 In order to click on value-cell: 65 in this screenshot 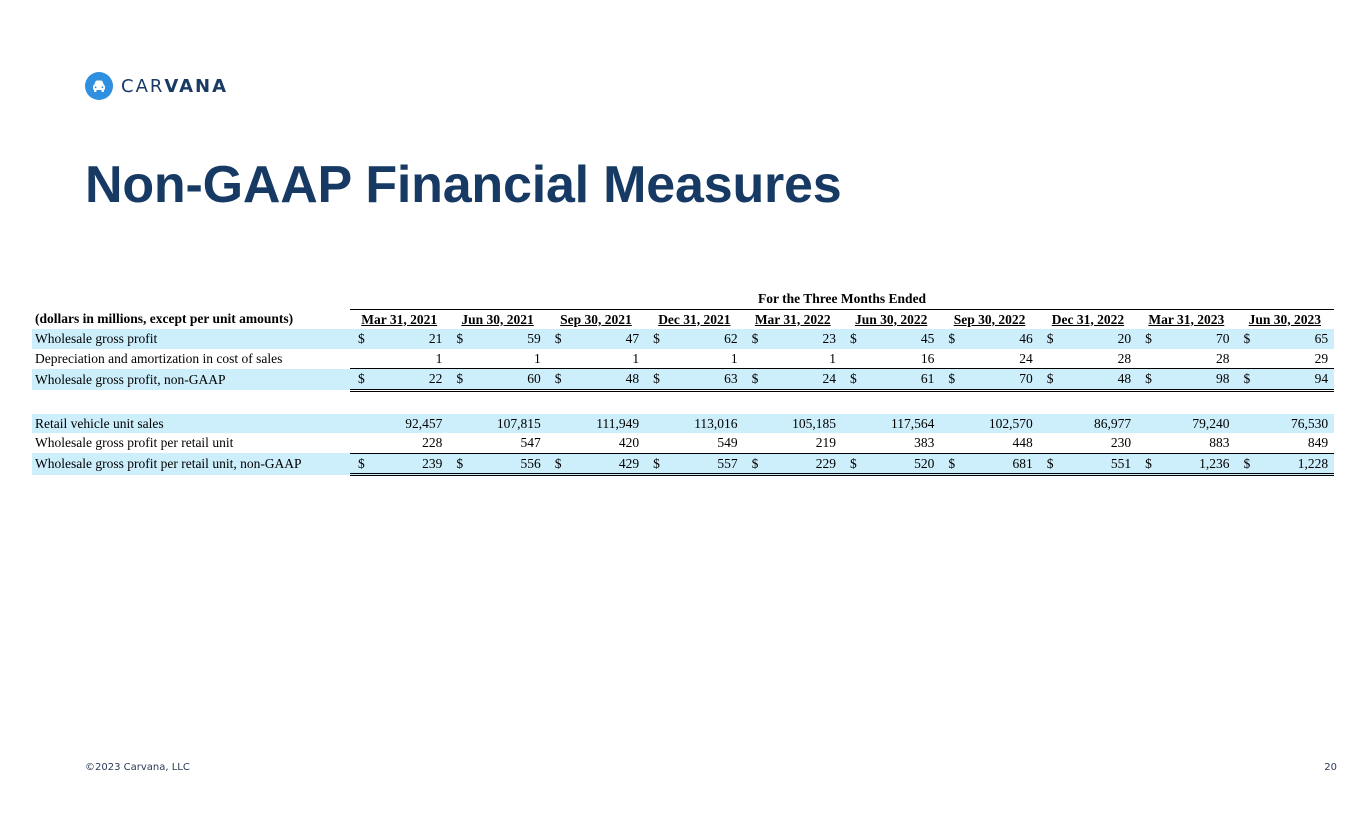, I will do `click(1296, 339)`.